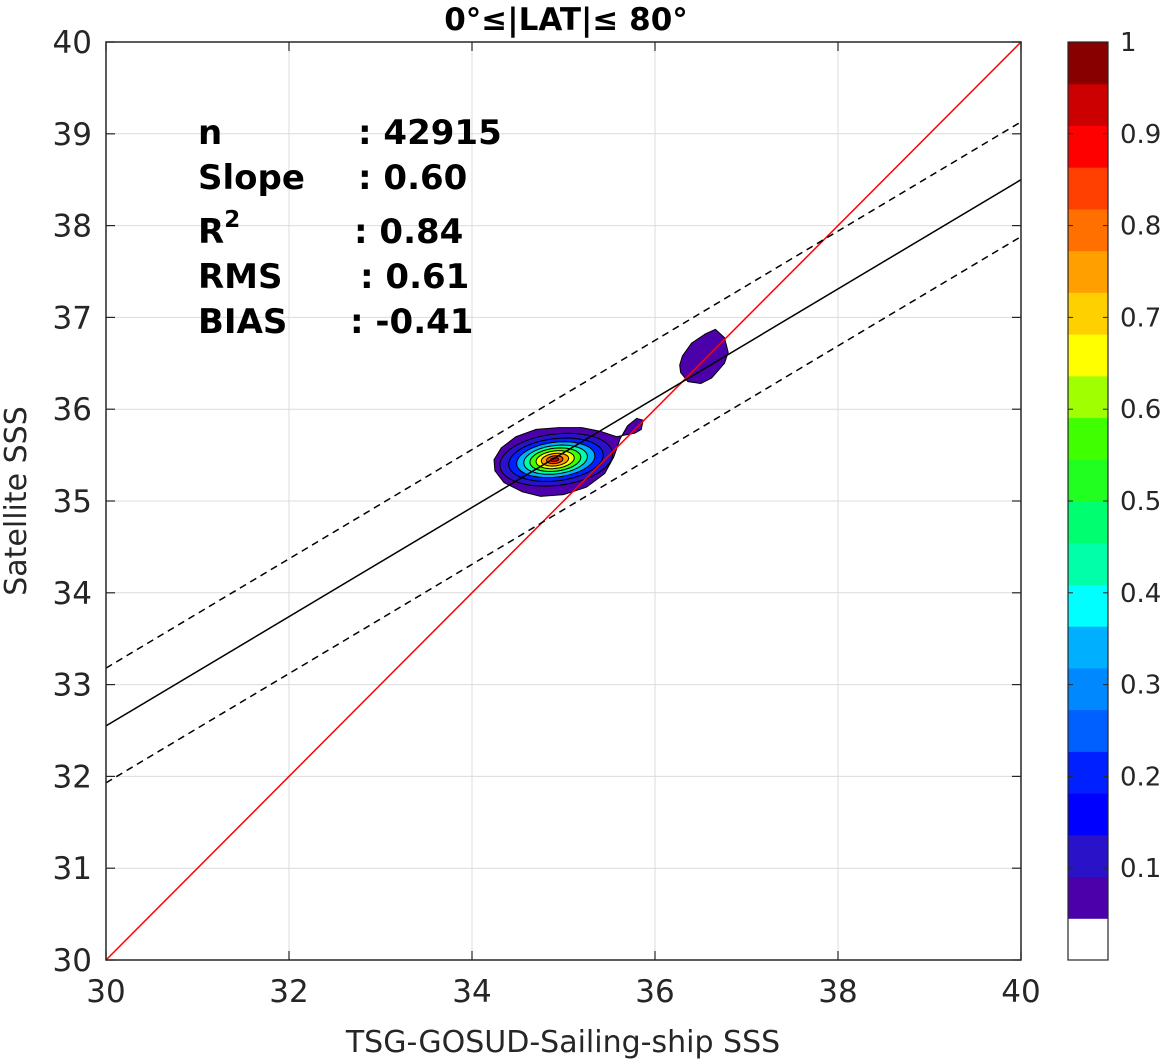 Image resolution: width=1172 pixels, height=1062 pixels. Describe the element at coordinates (562, 1042) in the screenshot. I see `x-axis-label: TSG-GOSUD-Sailing-ship SSS` at that location.